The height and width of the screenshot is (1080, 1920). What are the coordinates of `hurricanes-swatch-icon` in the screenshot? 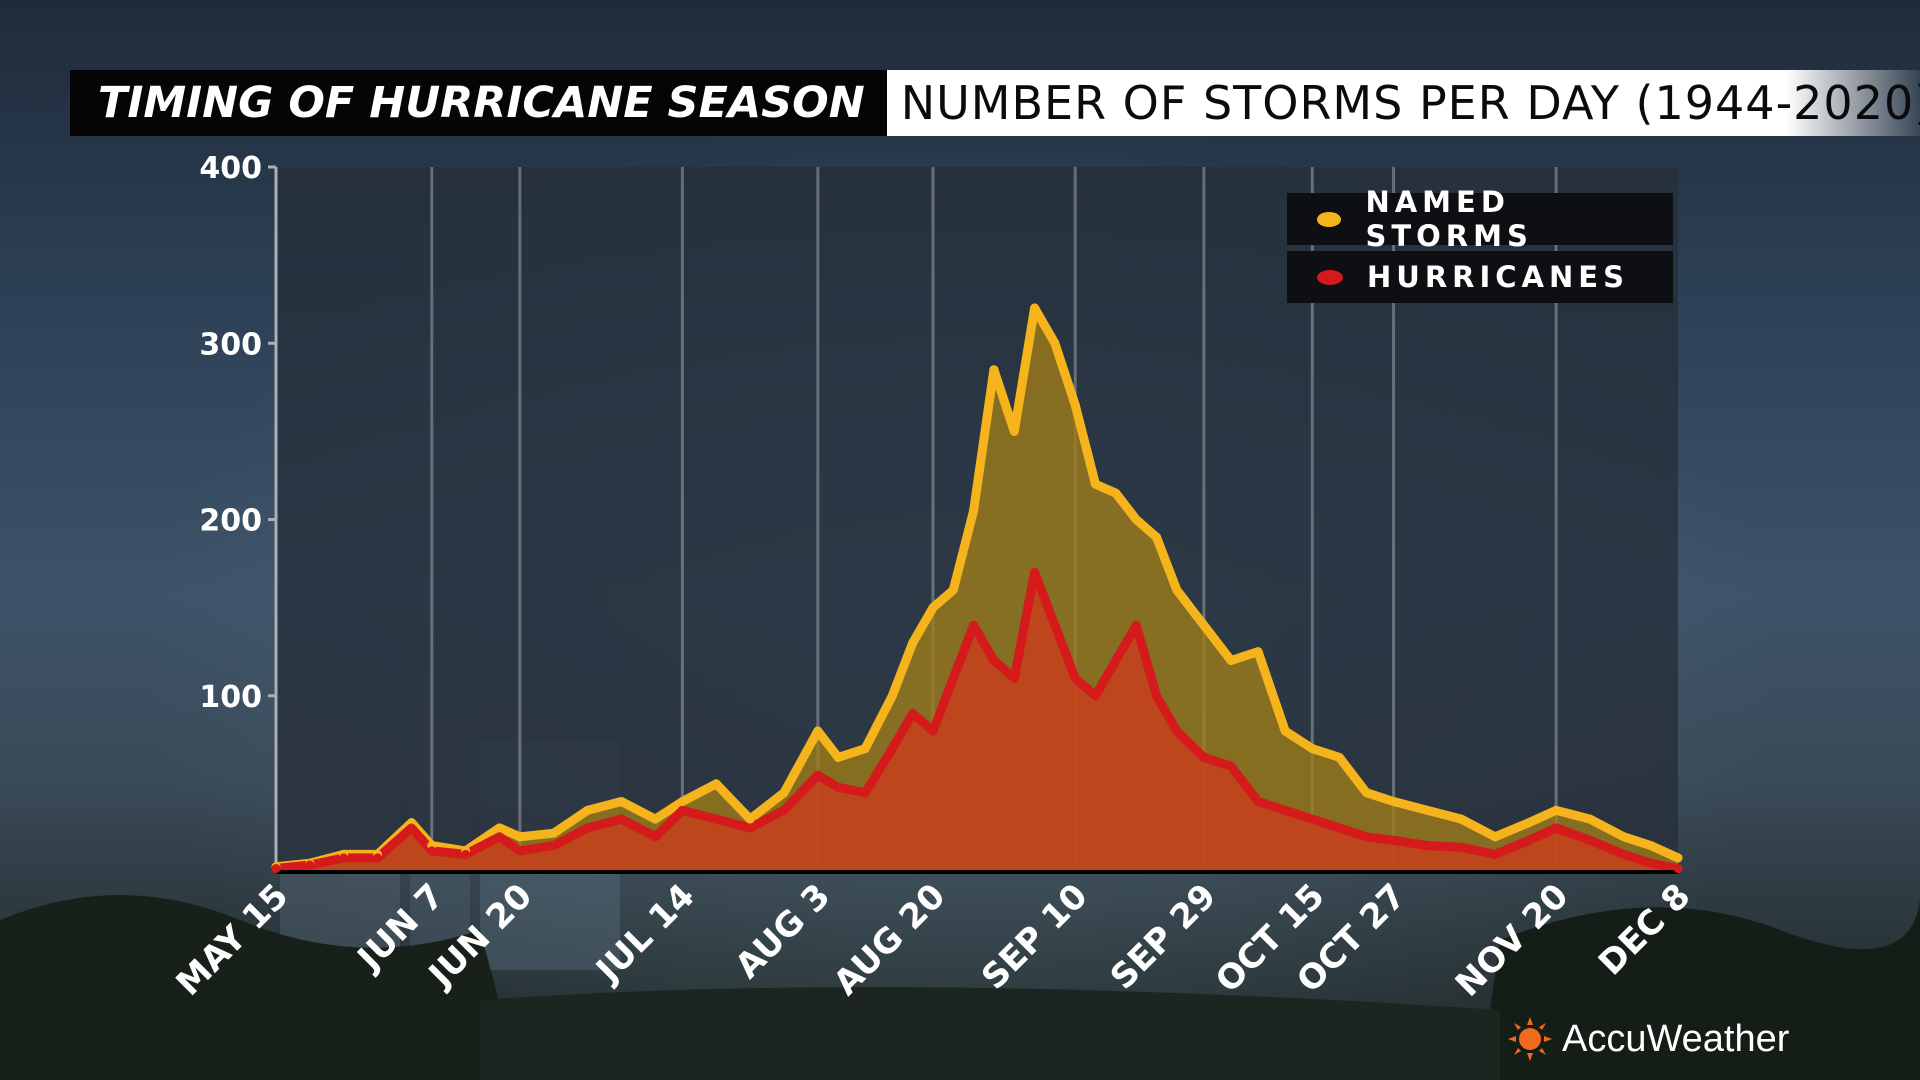 It's located at (1330, 277).